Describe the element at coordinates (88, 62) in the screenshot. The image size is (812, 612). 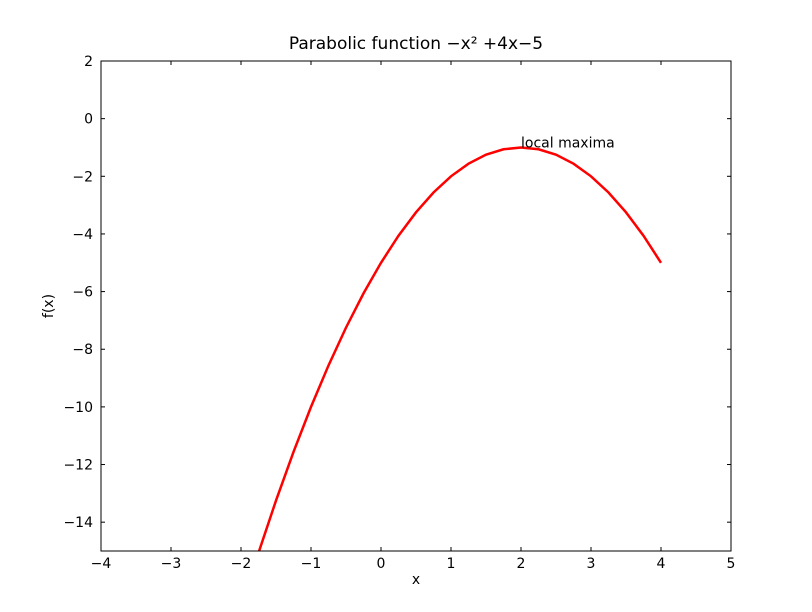
I see `y-tick-label: 2` at that location.